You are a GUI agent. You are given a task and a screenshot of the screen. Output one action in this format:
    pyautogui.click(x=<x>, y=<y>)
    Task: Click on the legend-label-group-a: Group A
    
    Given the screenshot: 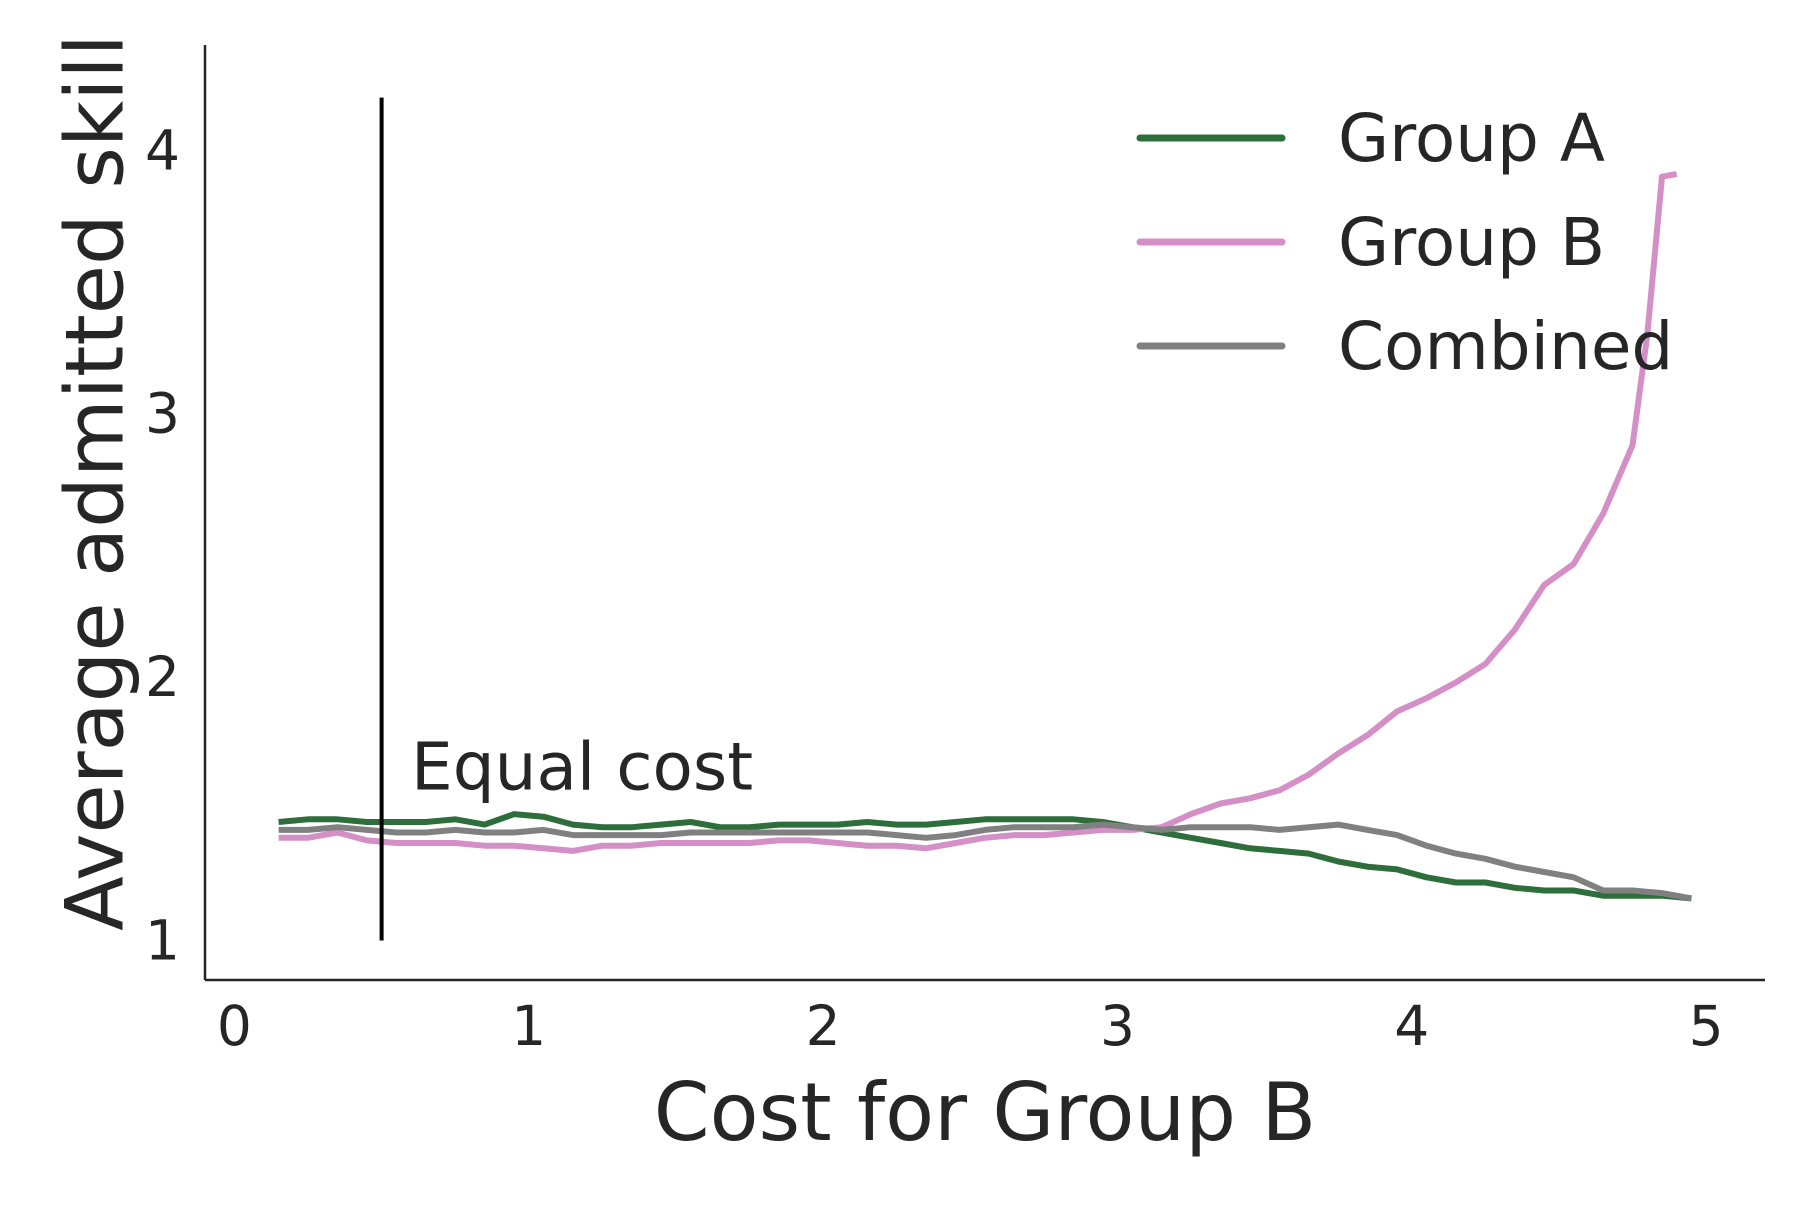 What is the action you would take?
    pyautogui.click(x=1471, y=138)
    